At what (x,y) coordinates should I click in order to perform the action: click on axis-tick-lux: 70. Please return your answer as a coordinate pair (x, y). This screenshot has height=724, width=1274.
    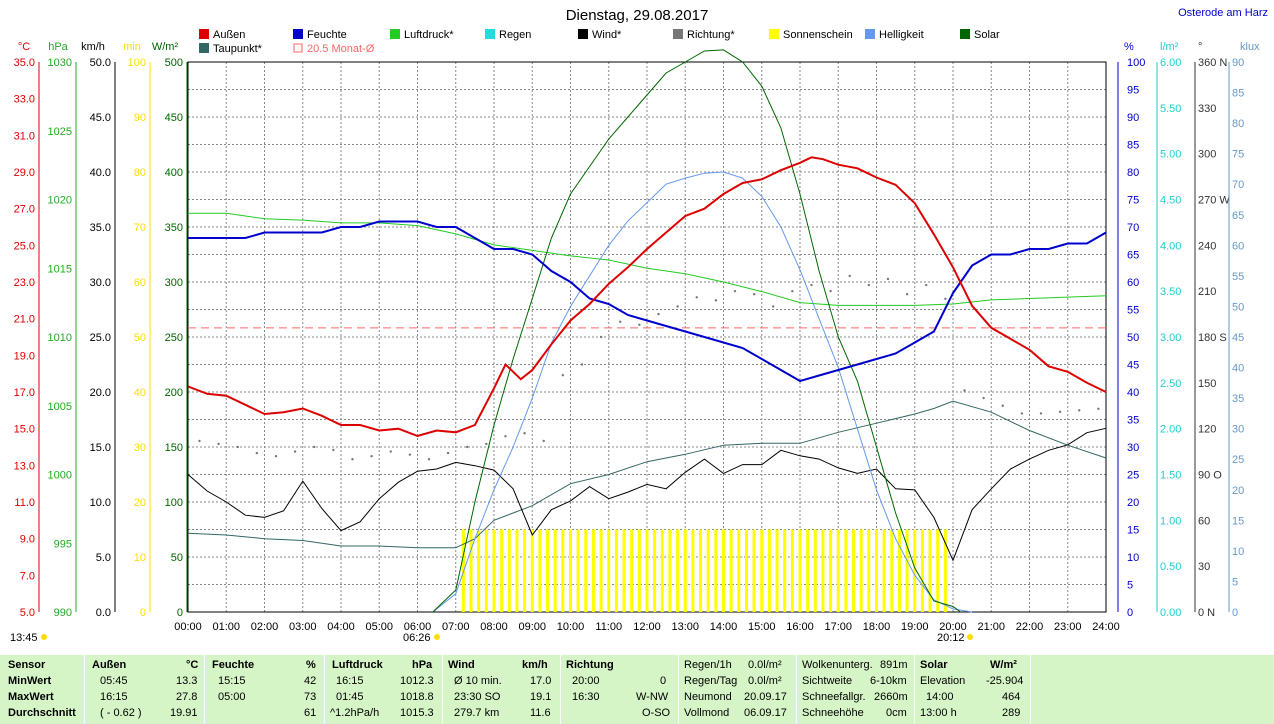
    Looking at the image, I should click on (1238, 185).